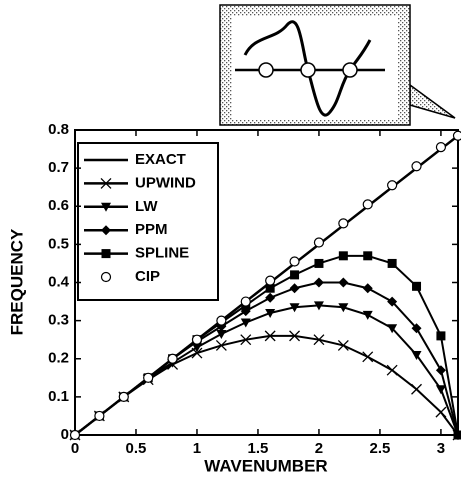  Describe the element at coordinates (380, 448) in the screenshot. I see `x-tick-label: 2.5` at that location.